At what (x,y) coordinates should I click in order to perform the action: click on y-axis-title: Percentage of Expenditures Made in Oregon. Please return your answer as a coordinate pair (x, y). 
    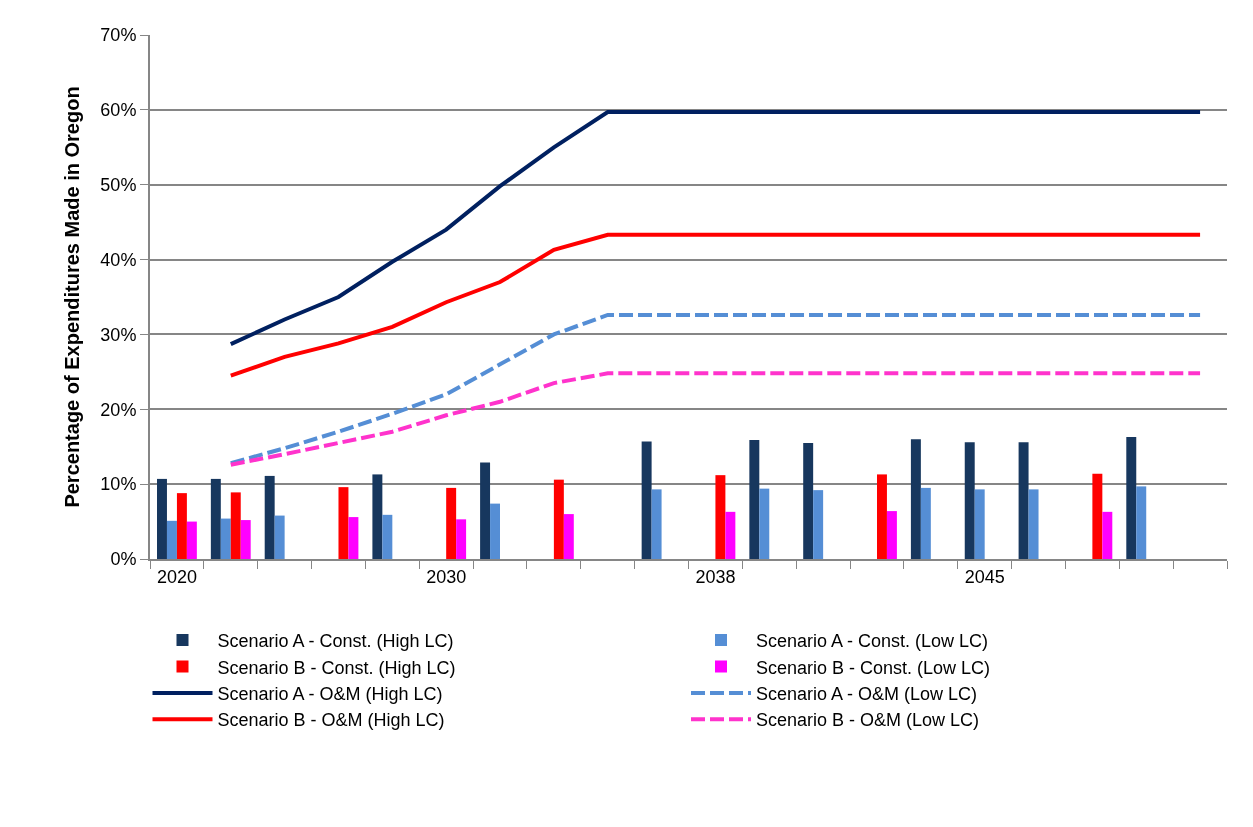
    Looking at the image, I should click on (72, 297).